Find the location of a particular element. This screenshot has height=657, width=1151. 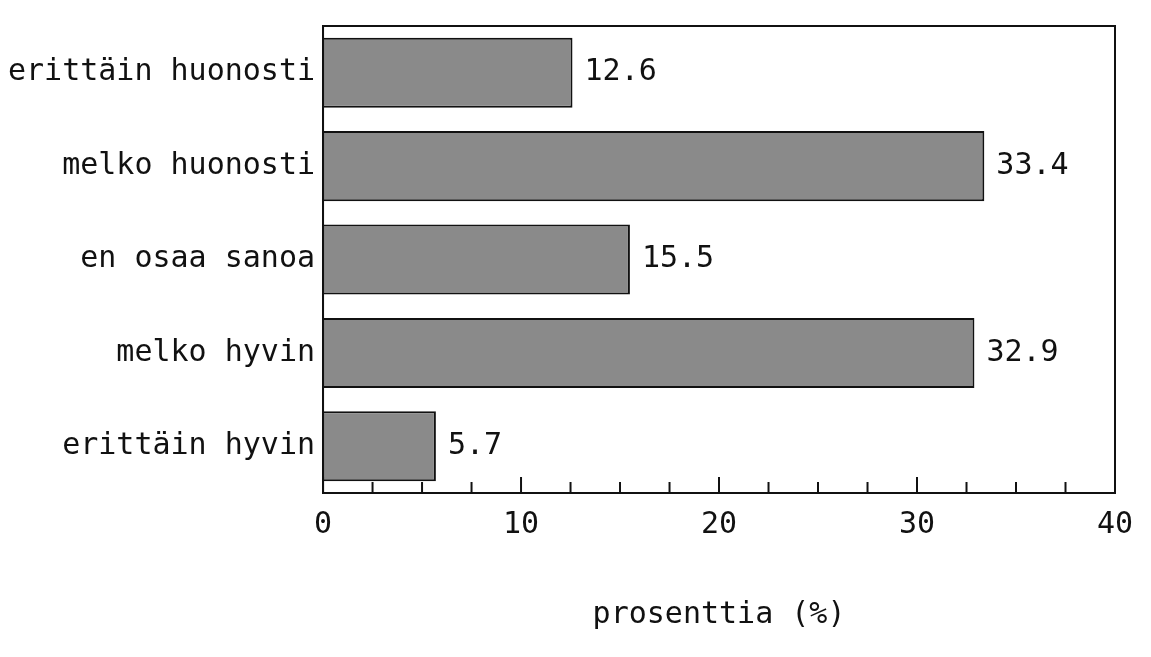

y-tick-label: en osaa sanoa is located at coordinates (198, 257).